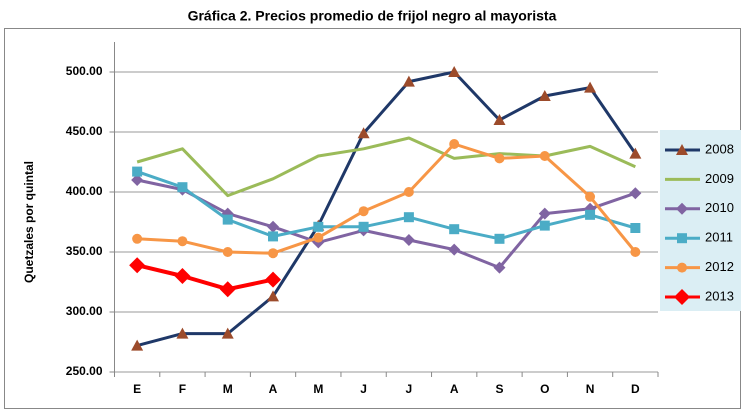 The width and height of the screenshot is (743, 412). I want to click on x-tick-label: O, so click(544, 389).